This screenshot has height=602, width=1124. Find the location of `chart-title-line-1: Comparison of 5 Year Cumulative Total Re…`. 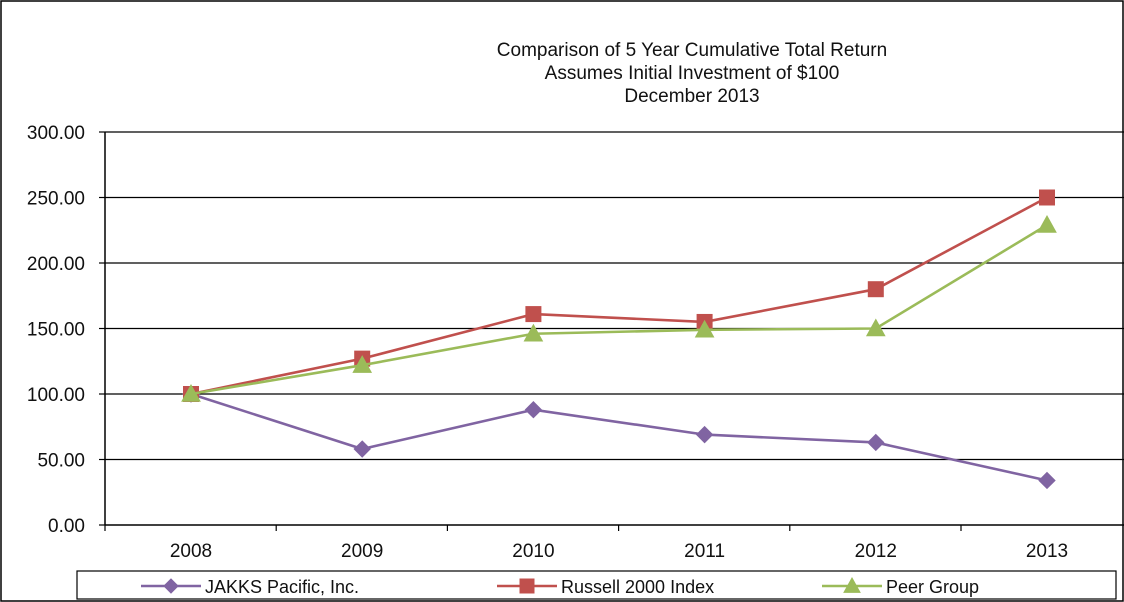

chart-title-line-1: Comparison of 5 Year Cumulative Total Re… is located at coordinates (692, 50).